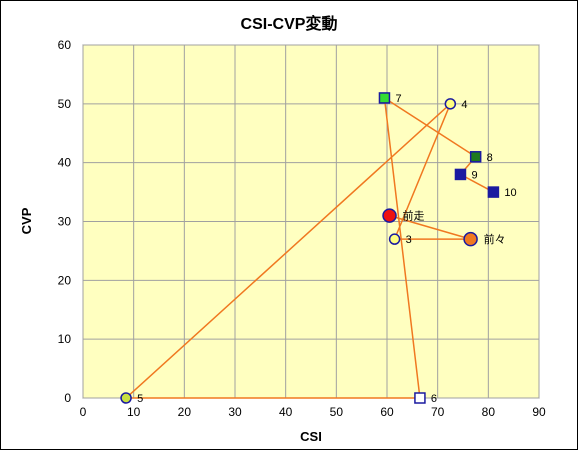  What do you see at coordinates (539, 412) in the screenshot?
I see `x-tick-label: 90` at bounding box center [539, 412].